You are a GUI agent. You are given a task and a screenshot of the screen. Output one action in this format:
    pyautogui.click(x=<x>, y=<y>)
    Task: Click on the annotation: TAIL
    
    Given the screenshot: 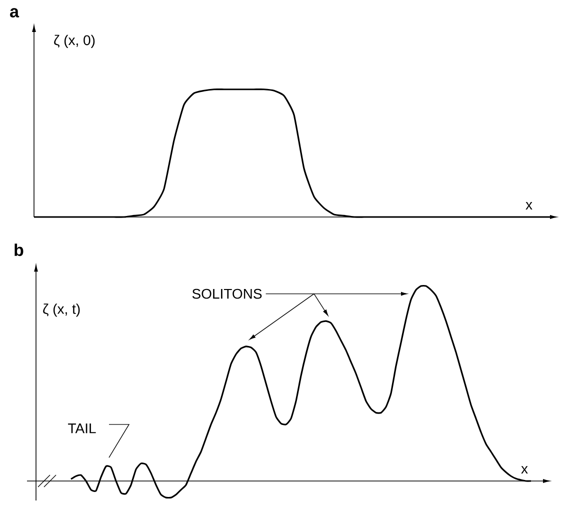 What is the action you would take?
    pyautogui.click(x=82, y=429)
    